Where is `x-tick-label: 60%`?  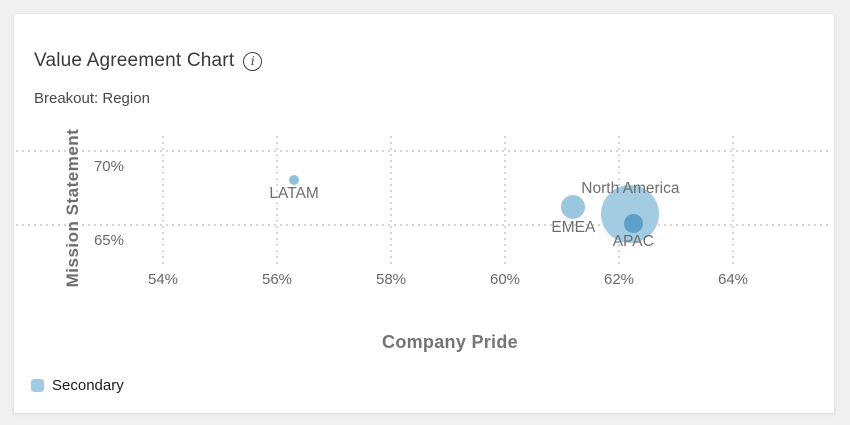
x-tick-label: 60% is located at coordinates (505, 279).